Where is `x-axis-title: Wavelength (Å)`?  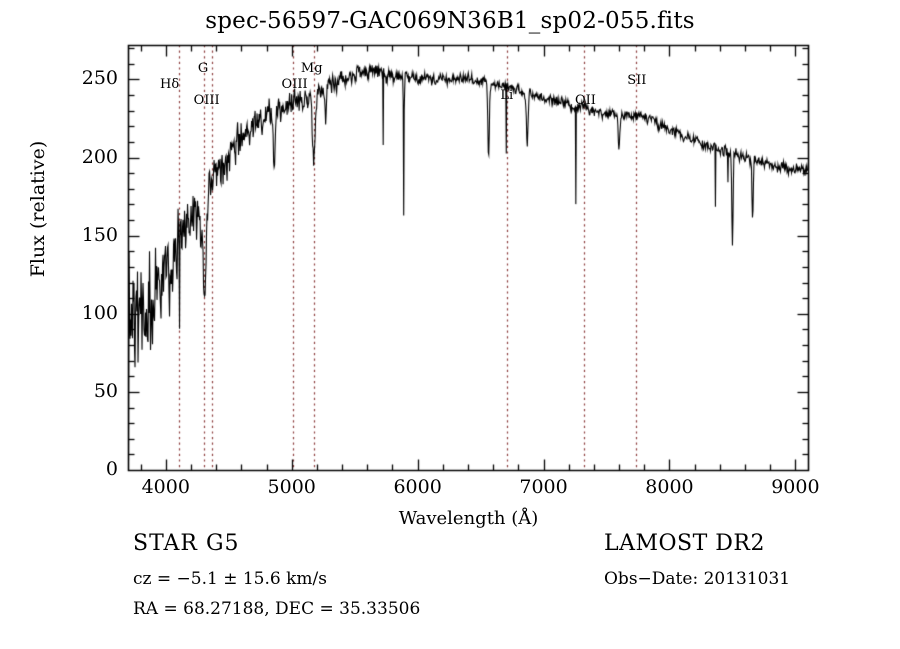
x-axis-title: Wavelength (Å) is located at coordinates (468, 518).